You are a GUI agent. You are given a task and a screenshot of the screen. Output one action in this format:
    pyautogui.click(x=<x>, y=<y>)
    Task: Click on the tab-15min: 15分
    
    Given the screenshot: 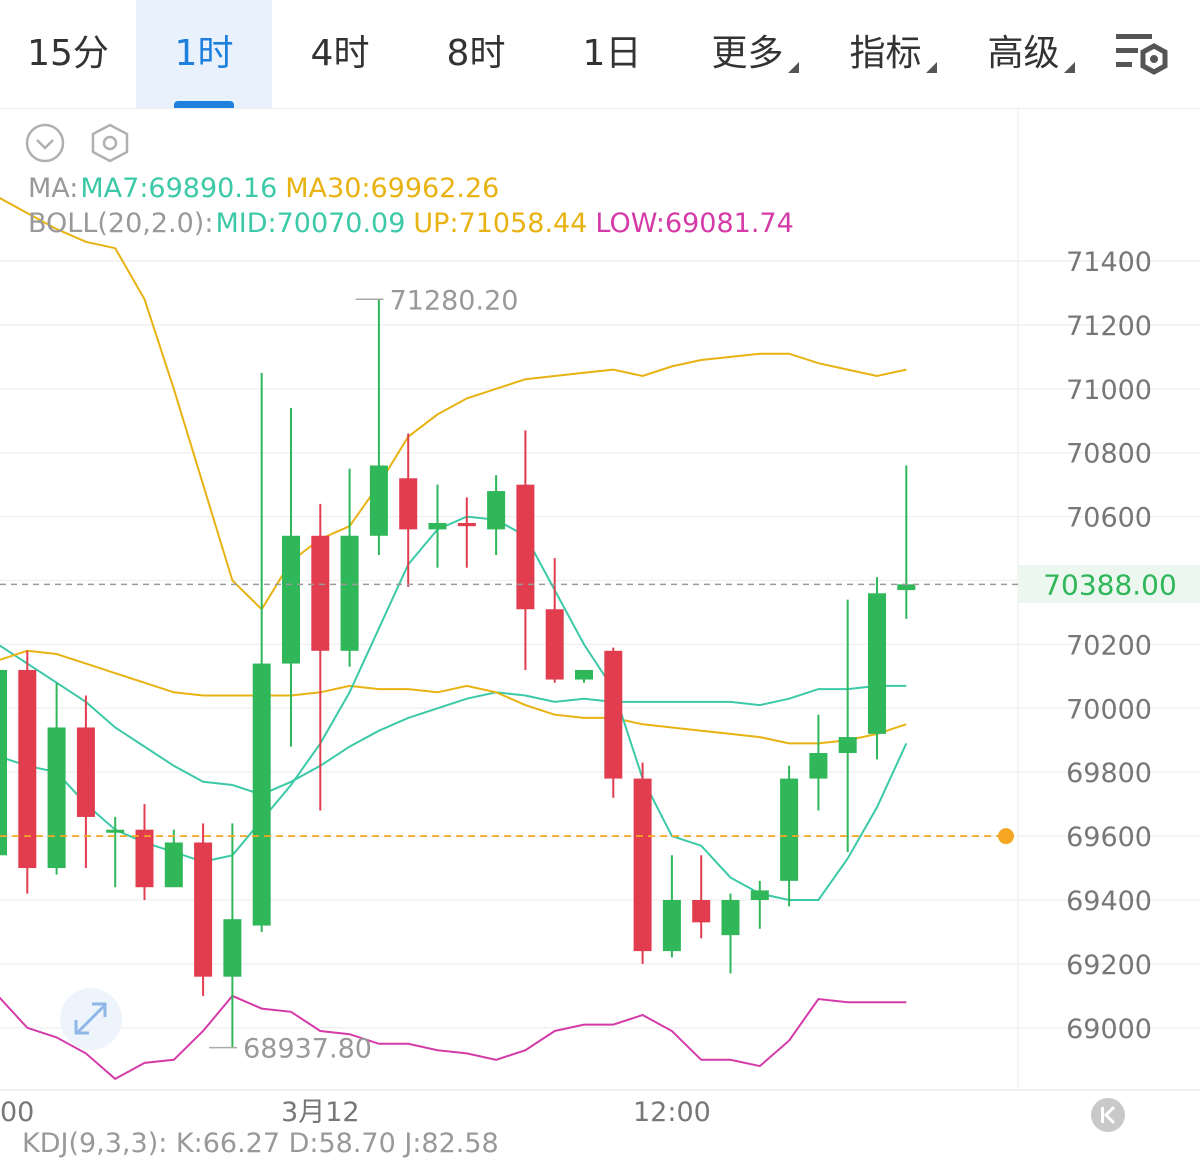 What is the action you would take?
    pyautogui.click(x=68, y=53)
    